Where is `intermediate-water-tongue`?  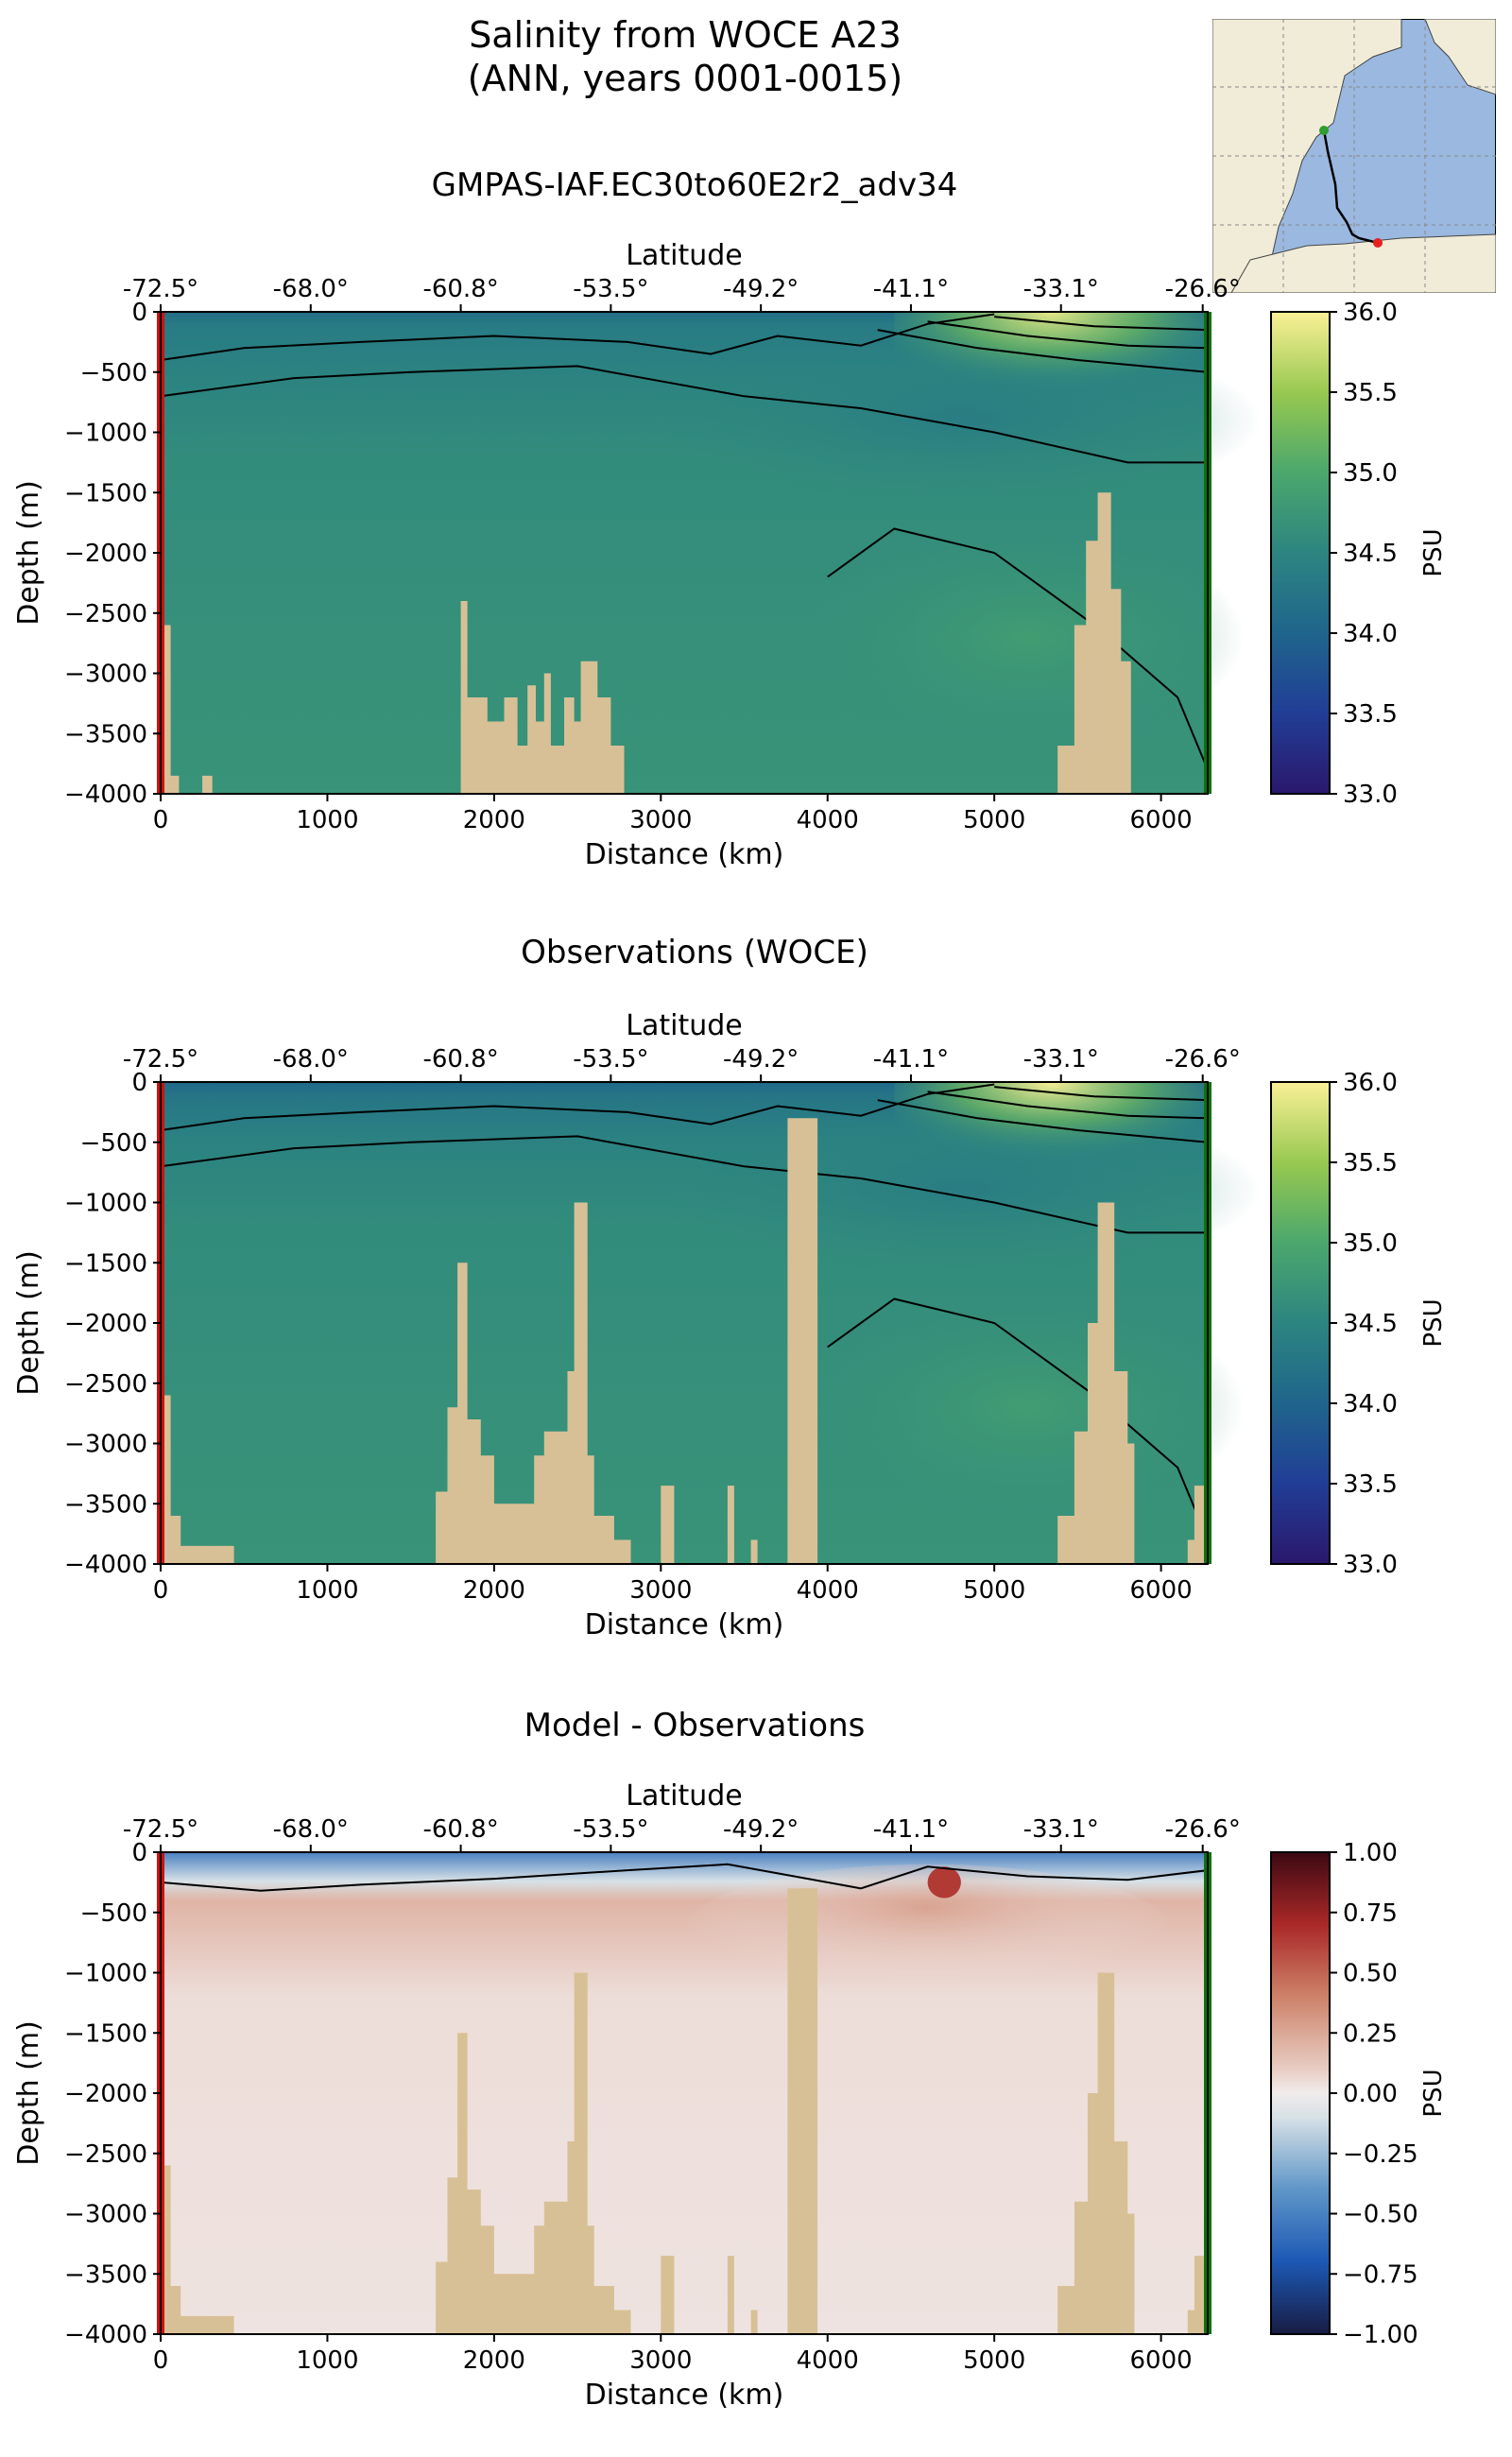
intermediate-water-tongue is located at coordinates (961, 420).